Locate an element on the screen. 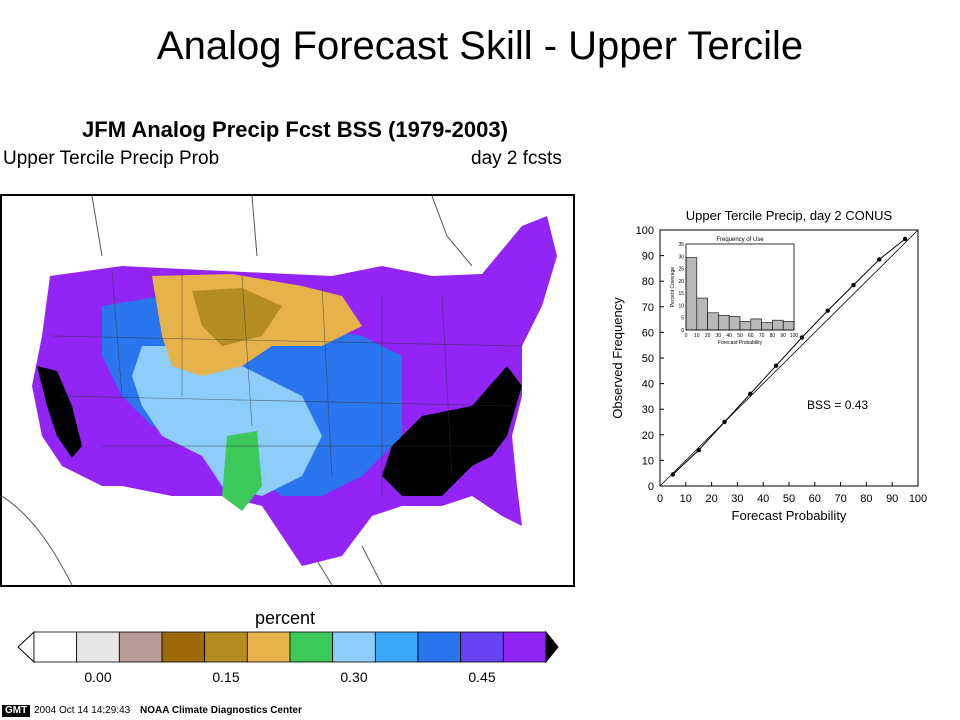  bss-annotation: BSS = 0.43 is located at coordinates (837, 405).